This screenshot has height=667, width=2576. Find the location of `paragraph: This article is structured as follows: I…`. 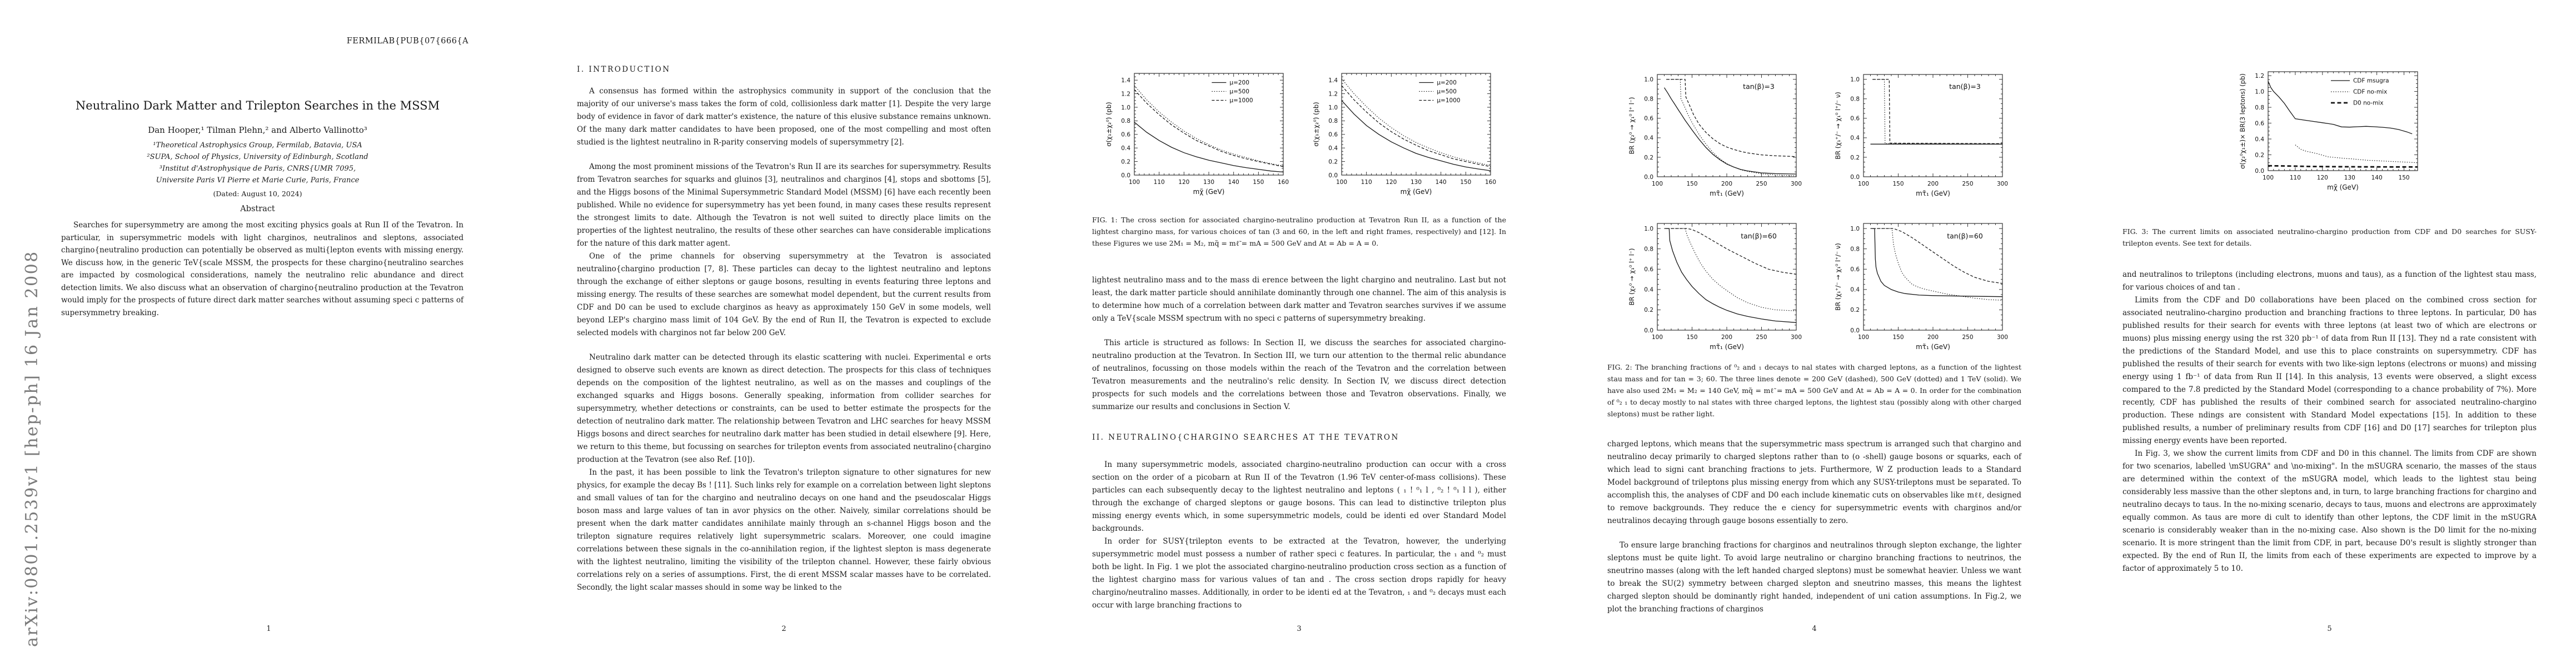

paragraph: This article is structured as follows: I… is located at coordinates (1299, 375).